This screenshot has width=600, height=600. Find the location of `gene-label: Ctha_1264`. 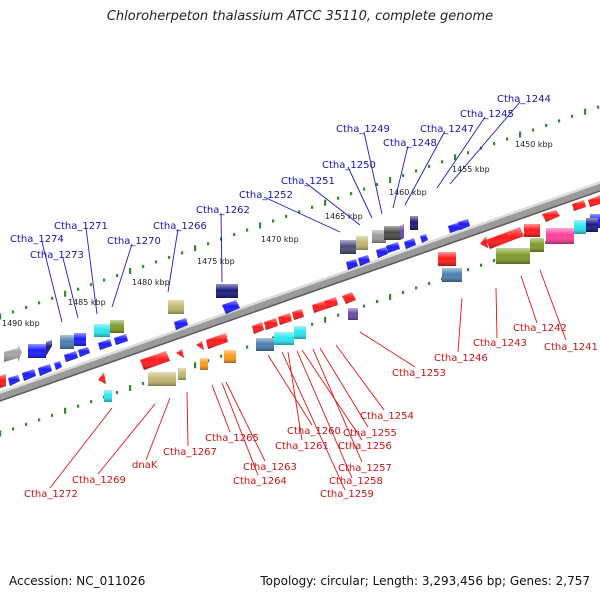

gene-label: Ctha_1264 is located at coordinates (260, 481).